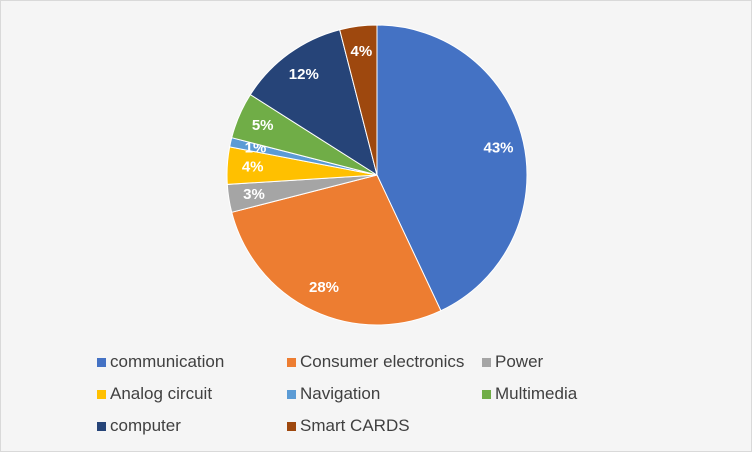 Image resolution: width=752 pixels, height=452 pixels. I want to click on legend-item-multimedia: Multimedia, so click(569, 394).